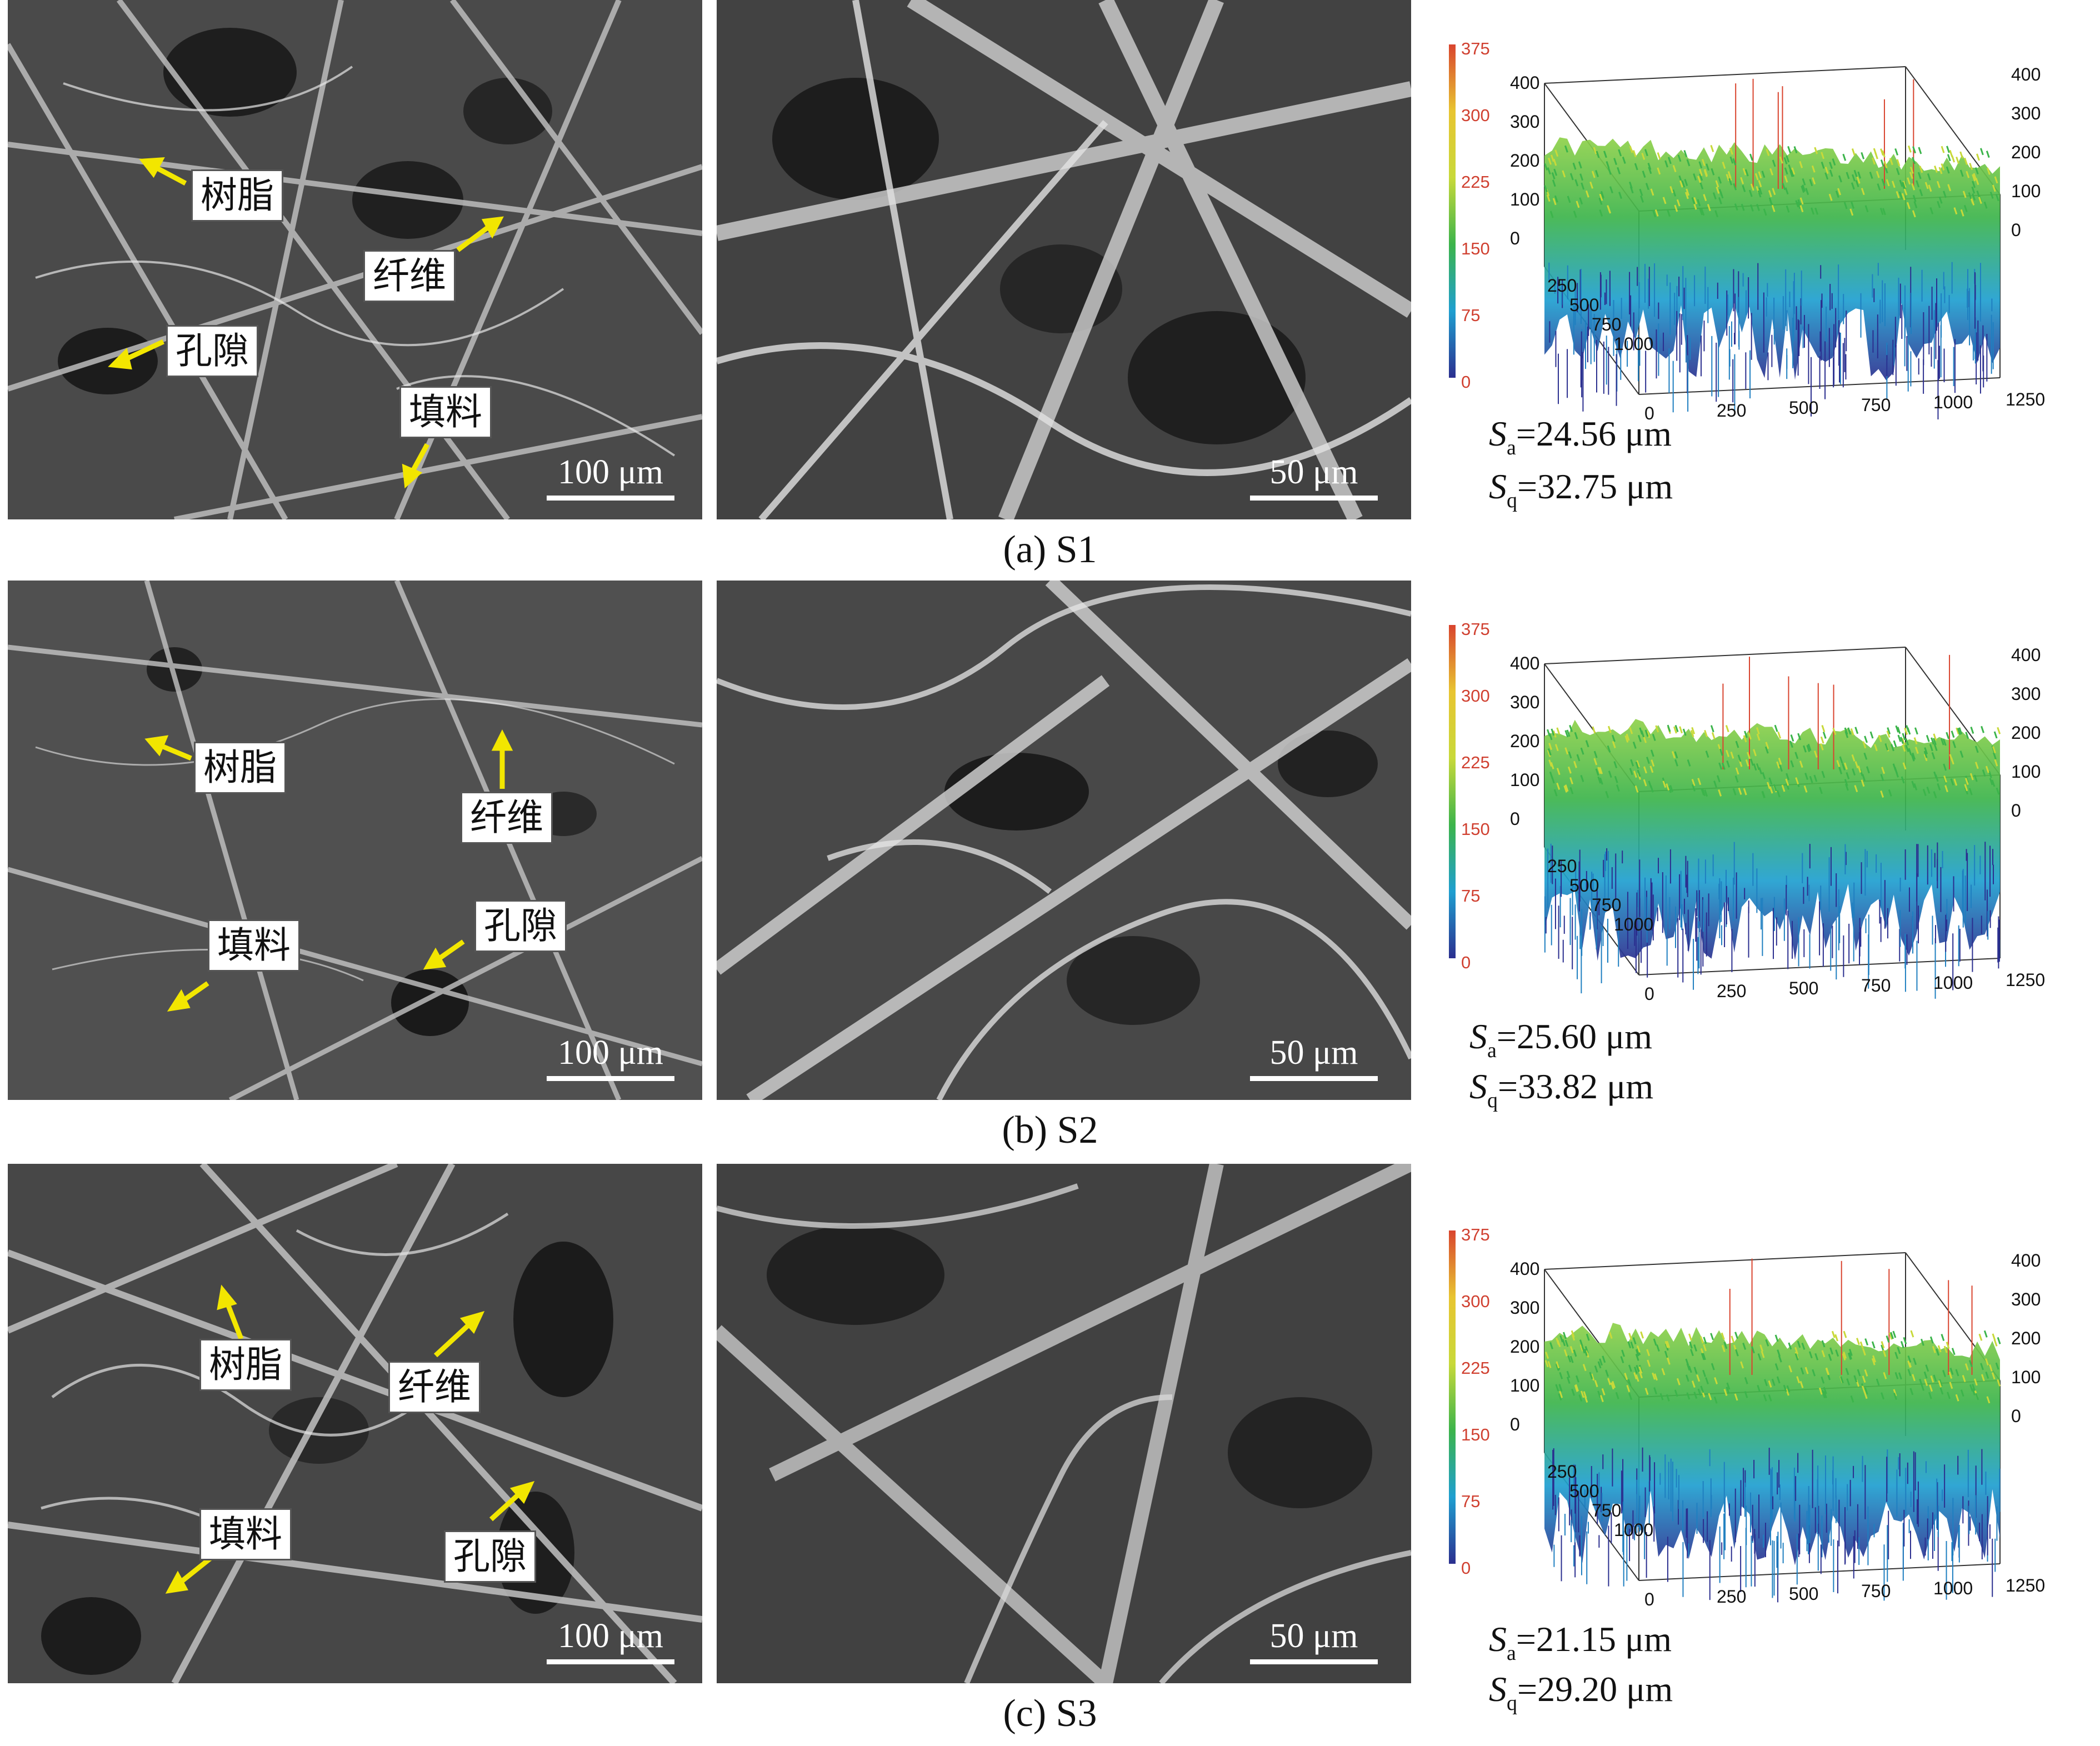 This screenshot has height=1746, width=2100. What do you see at coordinates (1594, 1639) in the screenshot?
I see `sa-value: =21.15 μm` at bounding box center [1594, 1639].